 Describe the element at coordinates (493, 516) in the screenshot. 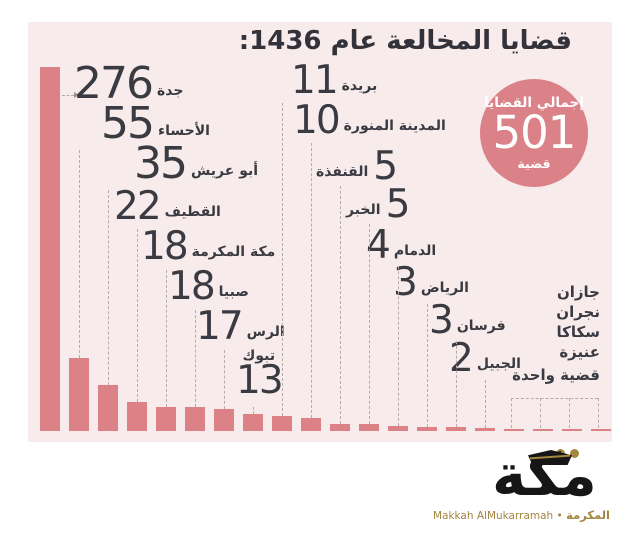

I see `logo-subtitle-en: Makkah AlMukarramah` at that location.